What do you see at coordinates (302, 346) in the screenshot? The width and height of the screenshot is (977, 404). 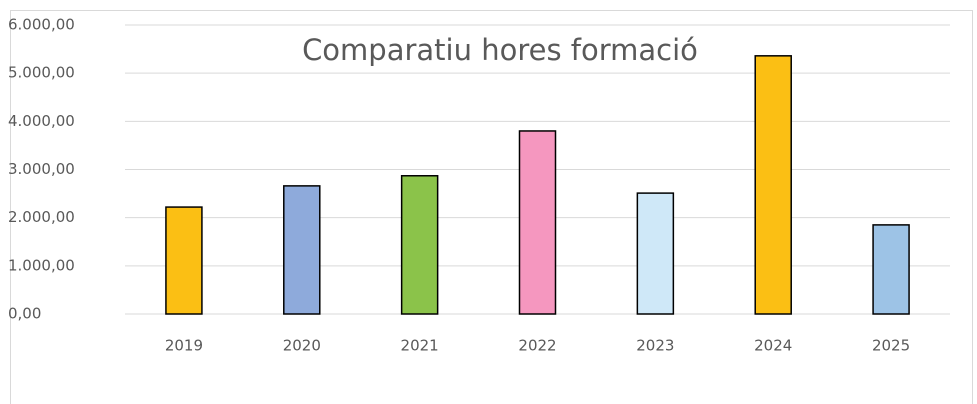 I see `x-tick-label: 2020` at bounding box center [302, 346].